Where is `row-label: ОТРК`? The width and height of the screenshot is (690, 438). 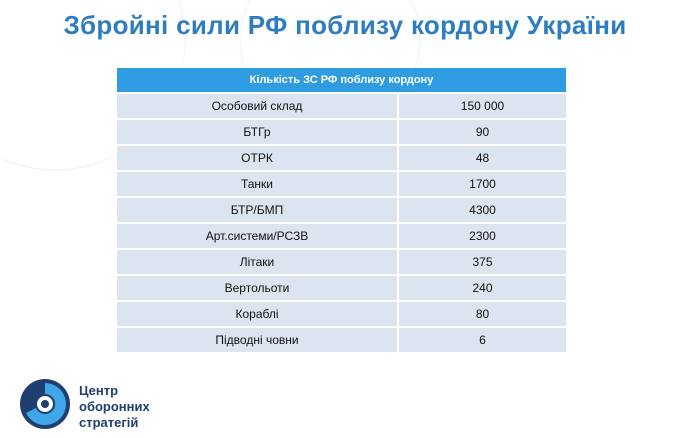
row-label: ОТРК is located at coordinates (258, 158).